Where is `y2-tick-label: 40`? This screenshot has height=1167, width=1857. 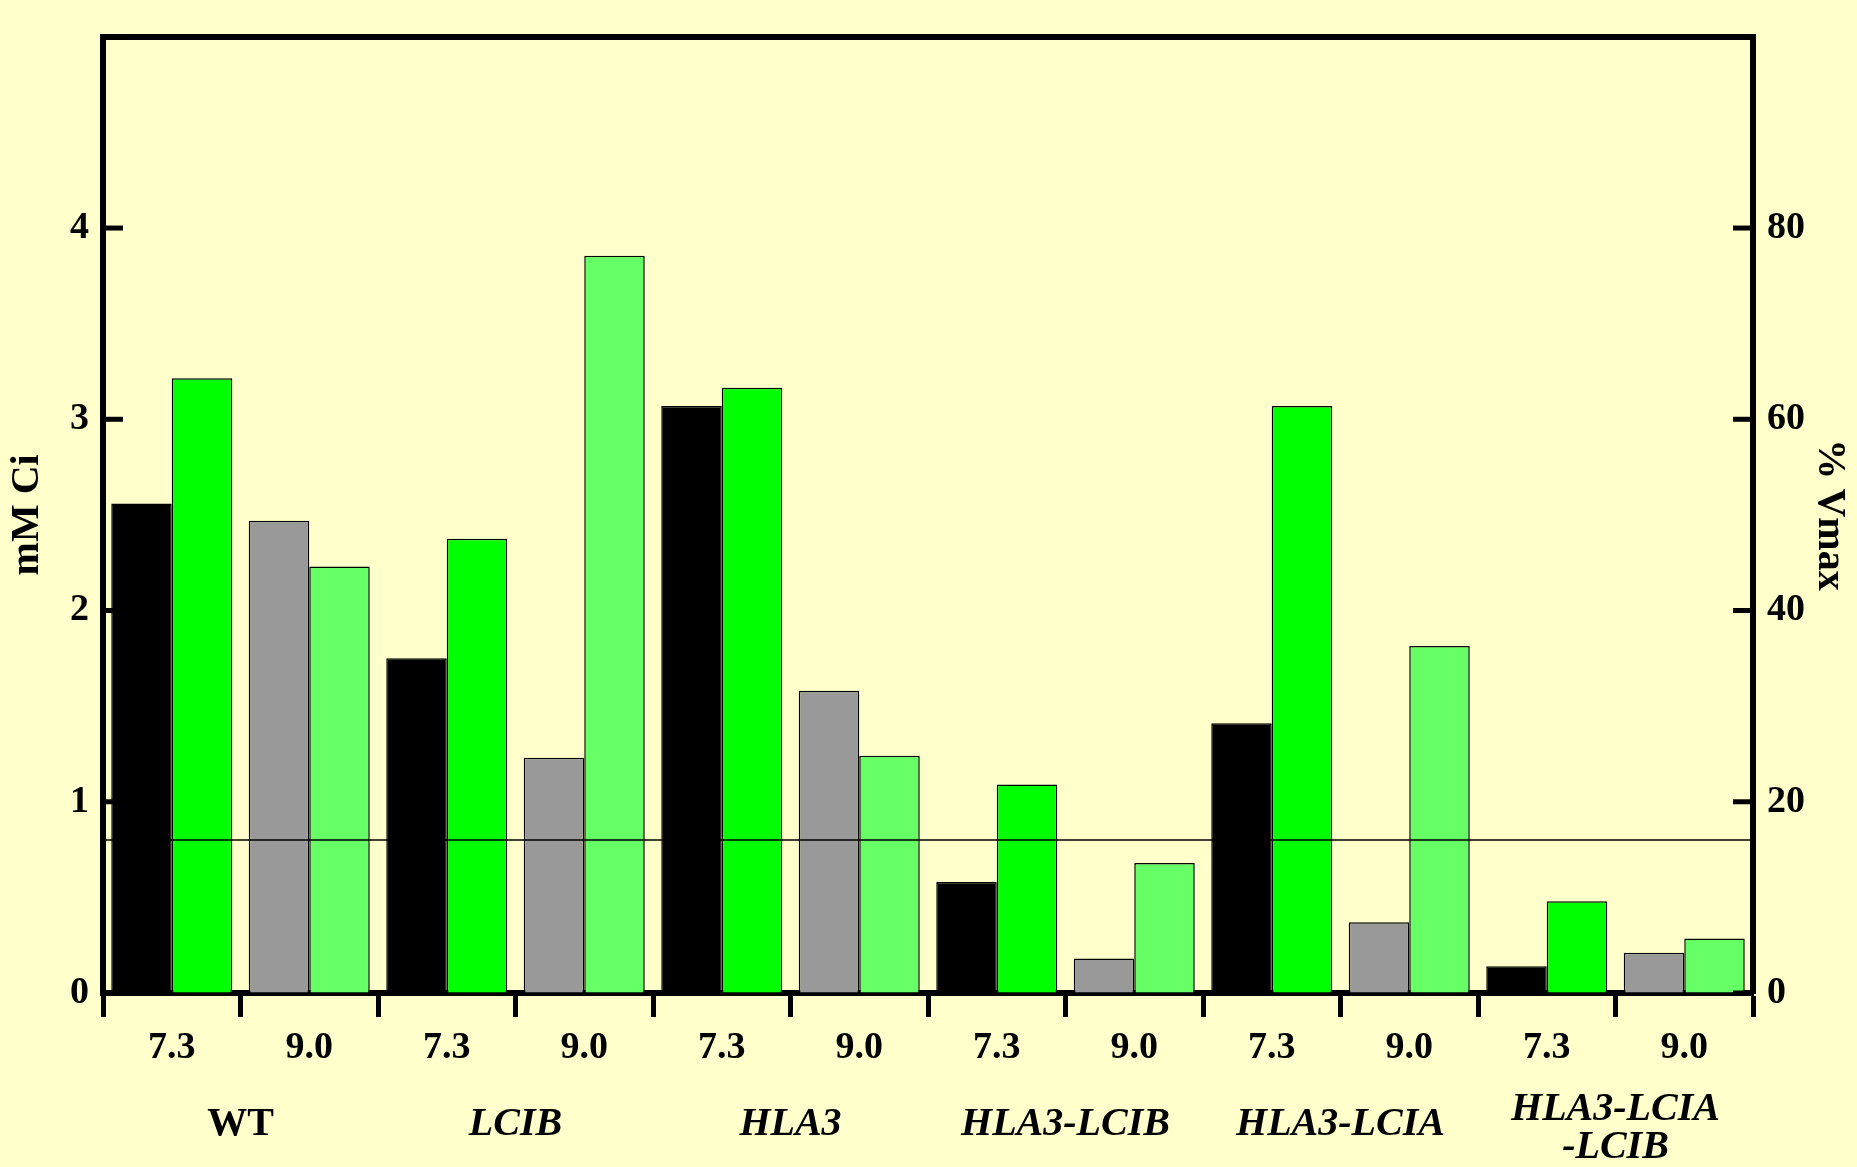 y2-tick-label: 40 is located at coordinates (1786, 607).